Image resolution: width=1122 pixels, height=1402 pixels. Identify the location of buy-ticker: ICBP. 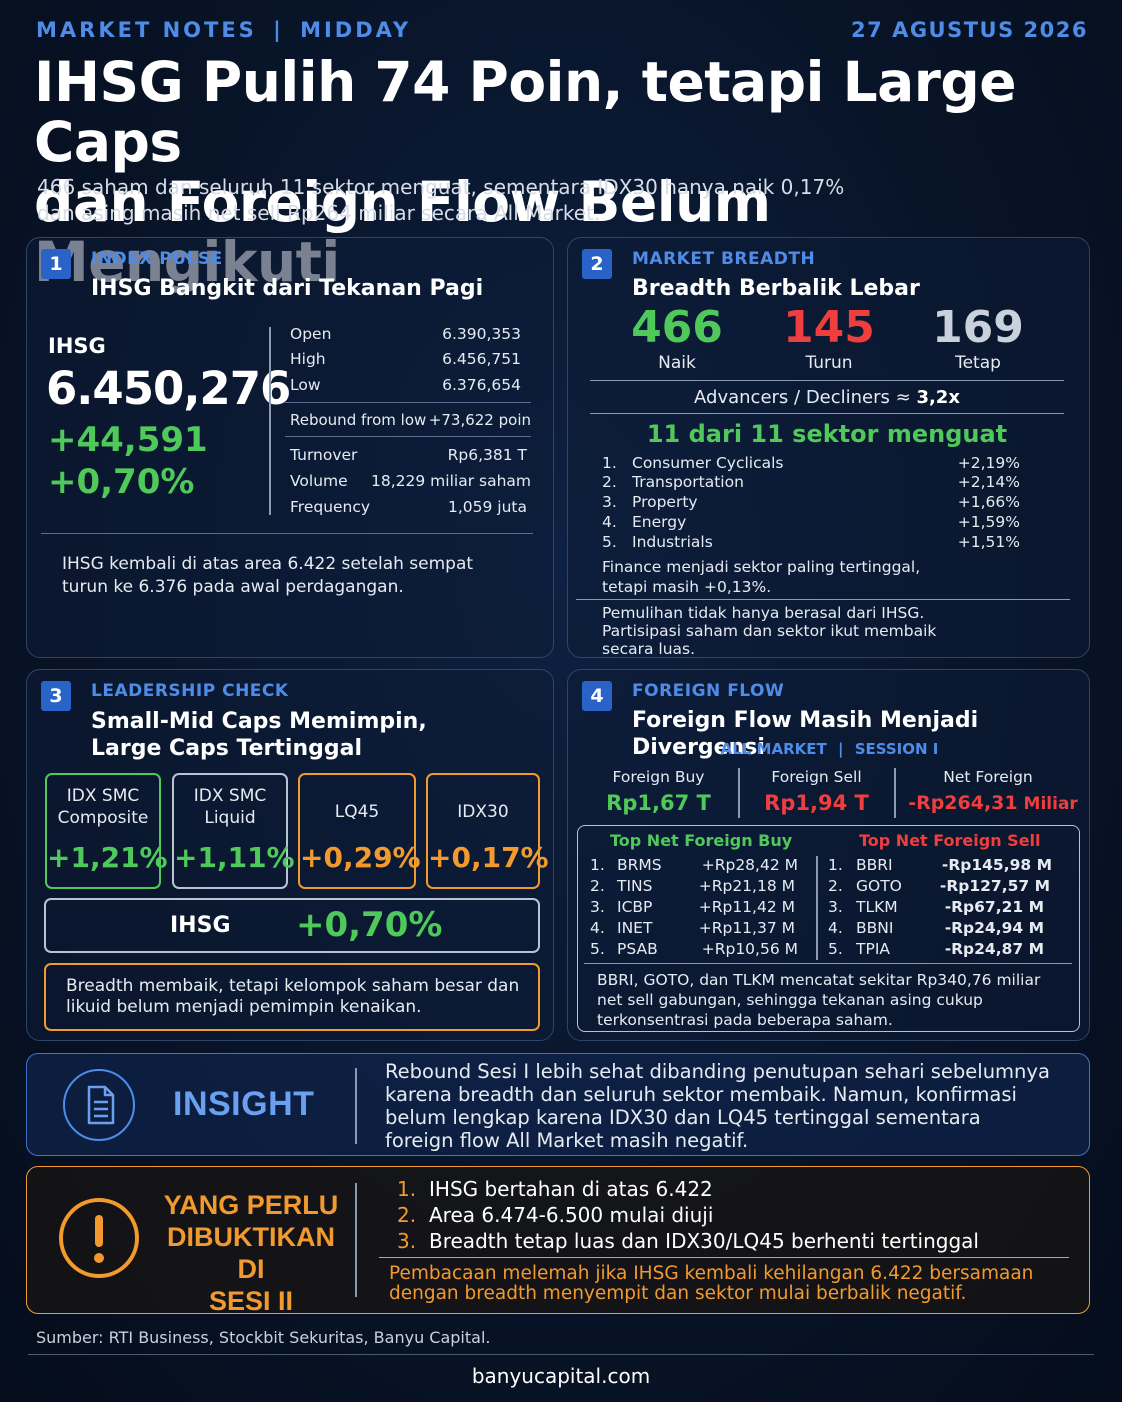
(635, 907).